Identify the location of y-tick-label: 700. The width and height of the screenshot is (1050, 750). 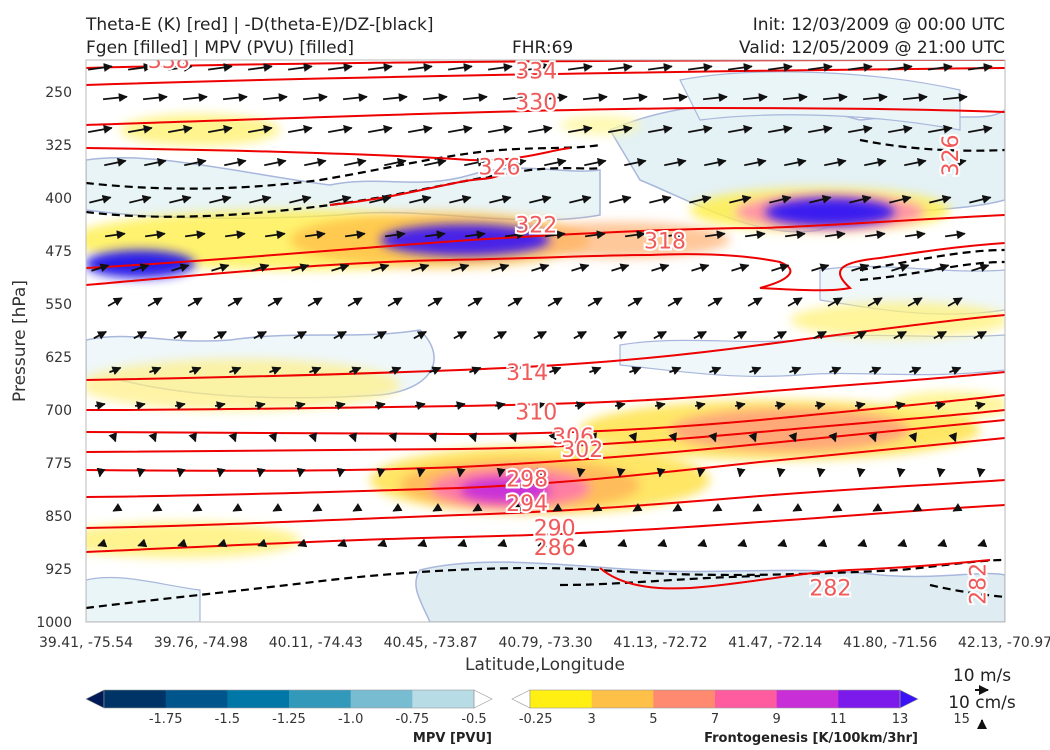
(58, 411).